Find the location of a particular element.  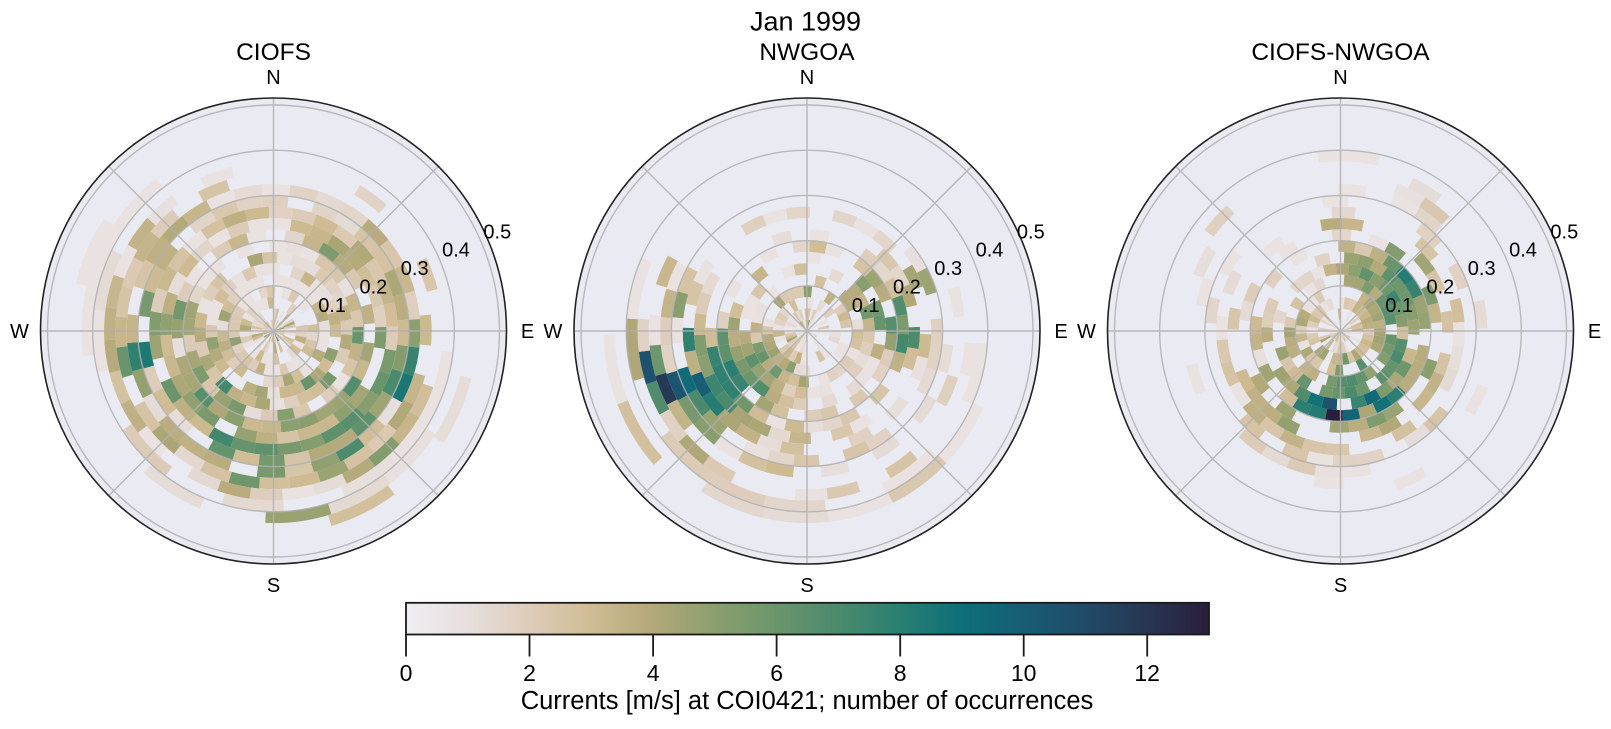

svg-text: 2 is located at coordinates (529, 673).